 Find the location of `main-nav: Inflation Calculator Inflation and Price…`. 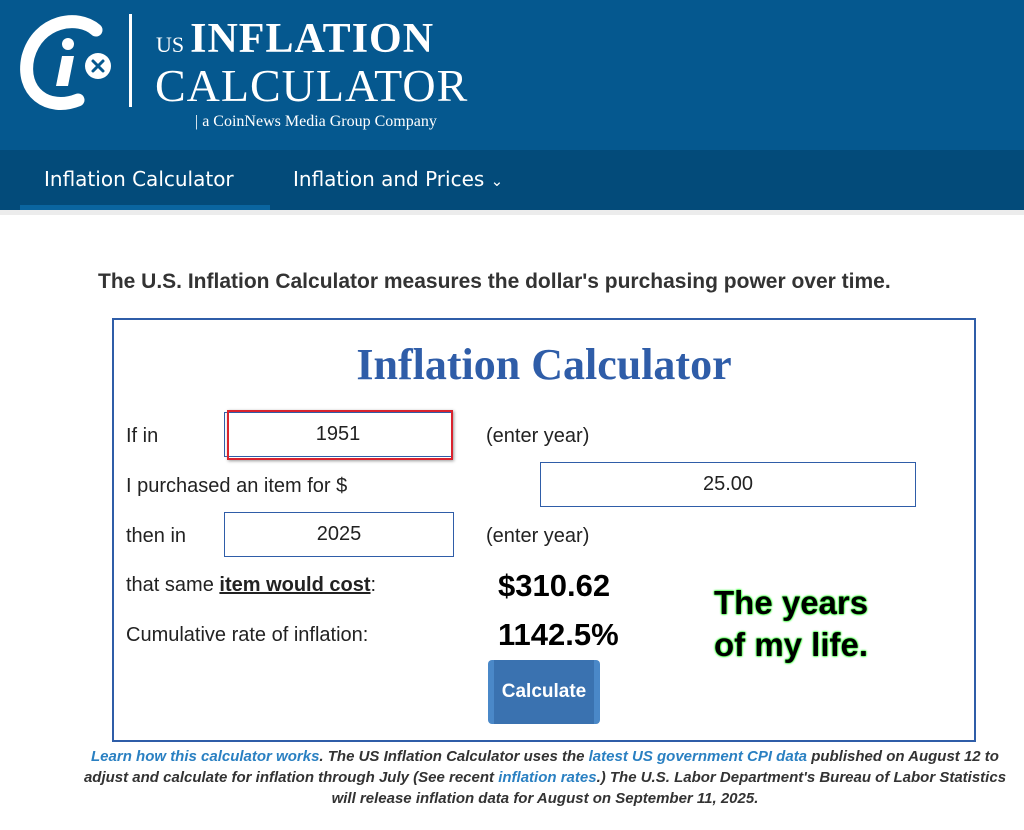

main-nav: Inflation Calculator Inflation and Price… is located at coordinates (512, 180).